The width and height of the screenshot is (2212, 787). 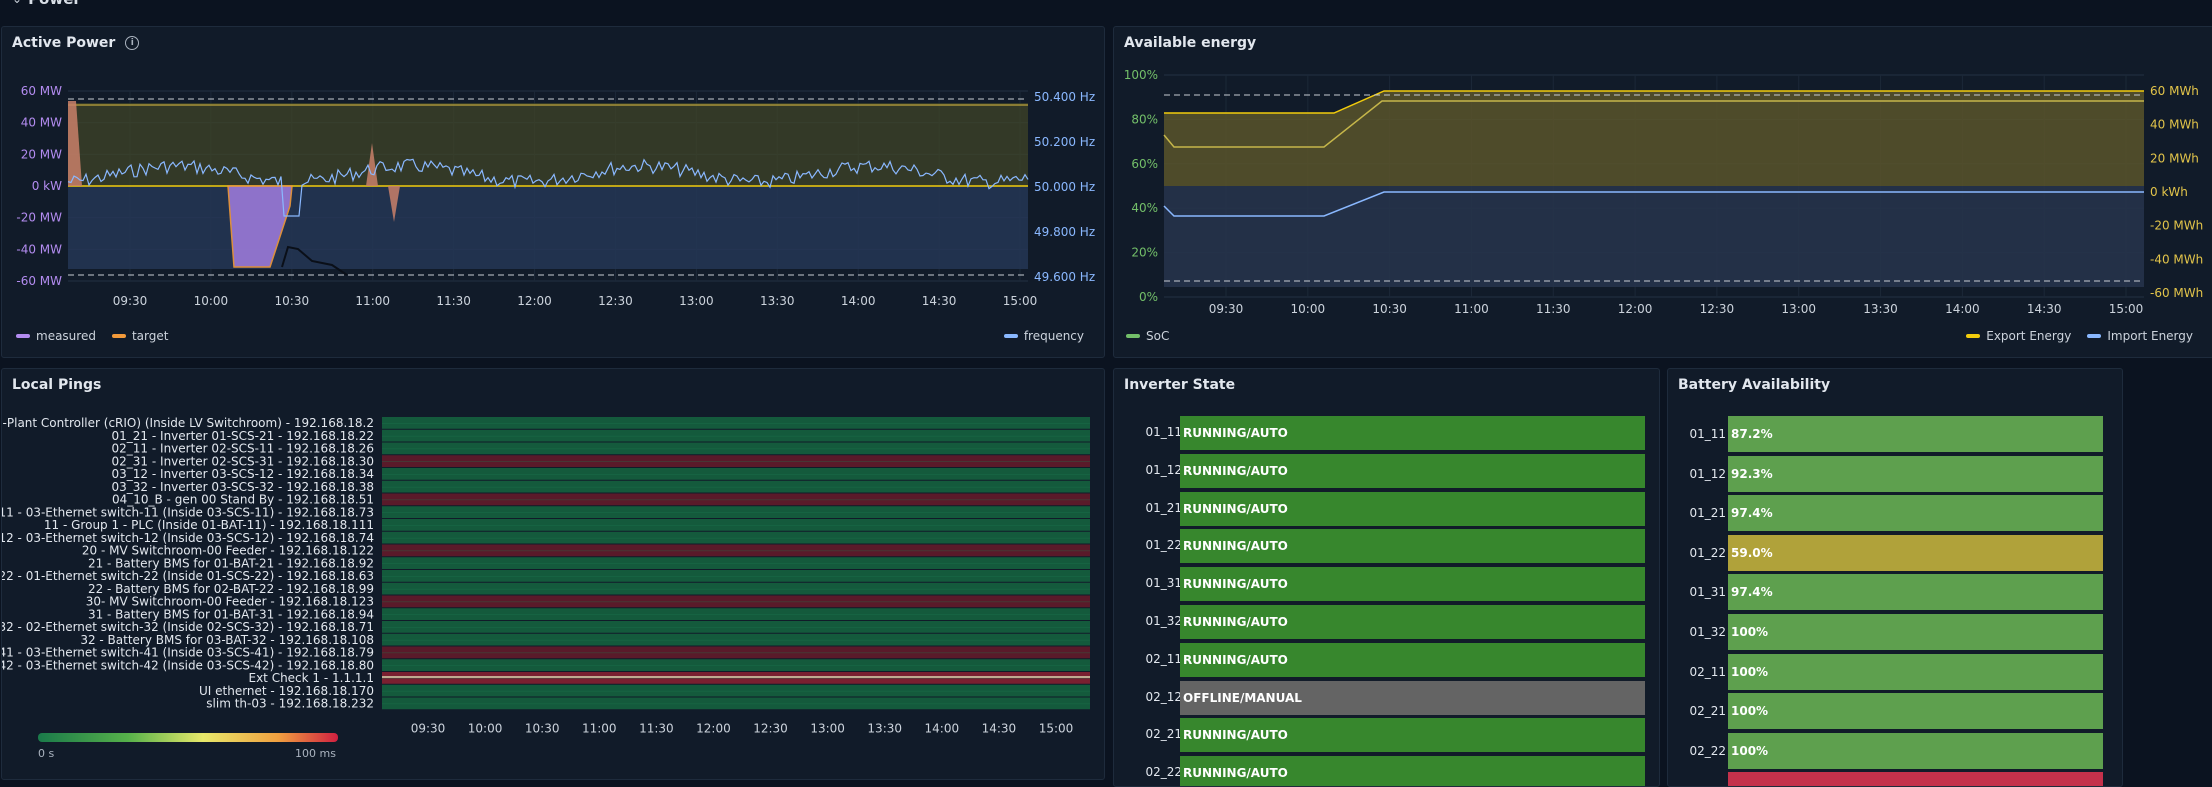 What do you see at coordinates (46, 753) in the screenshot?
I see `scale-min-label: 0 s` at bounding box center [46, 753].